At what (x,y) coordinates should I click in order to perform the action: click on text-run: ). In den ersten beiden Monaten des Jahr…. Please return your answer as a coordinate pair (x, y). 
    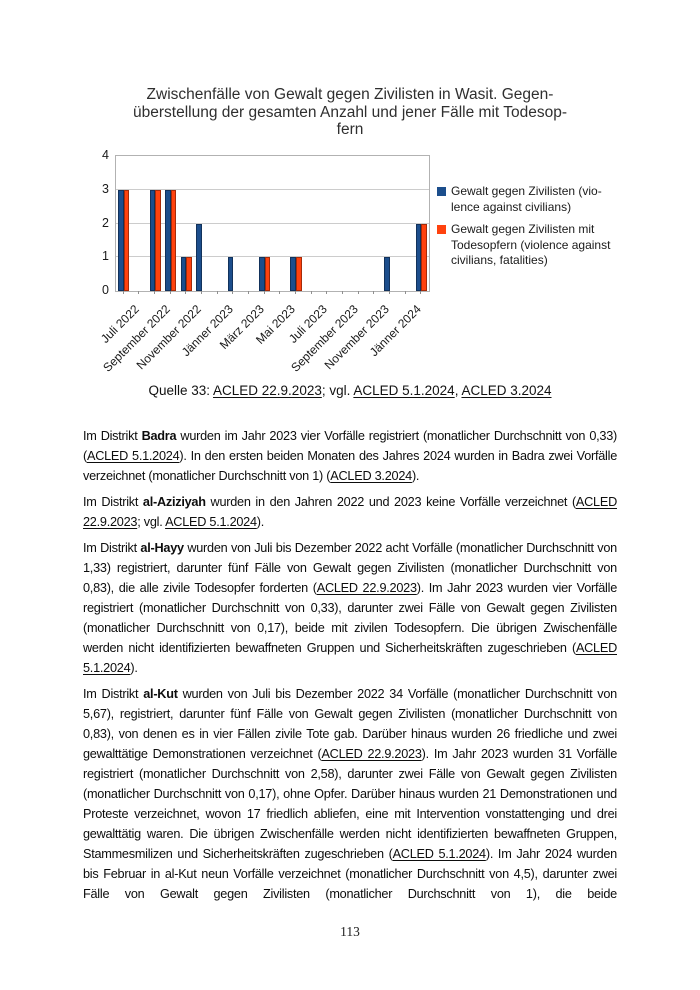
    Looking at the image, I should click on (350, 466).